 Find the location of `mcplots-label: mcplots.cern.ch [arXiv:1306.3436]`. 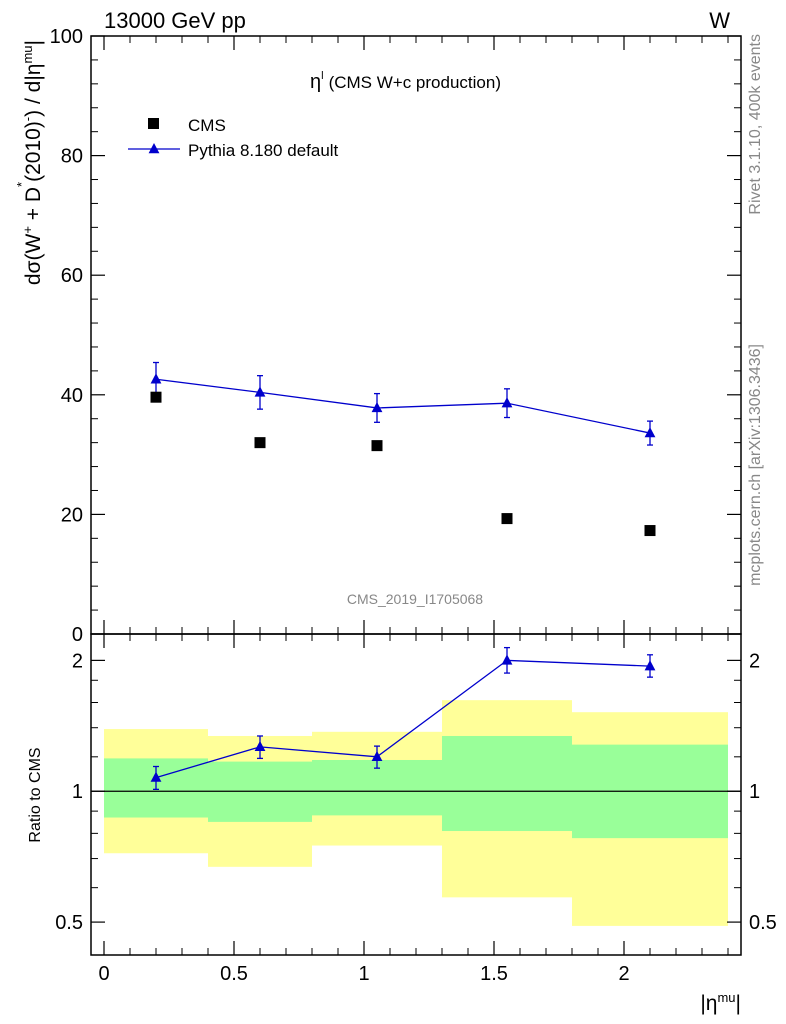

mcplots-label: mcplots.cern.ch [arXiv:1306.3436] is located at coordinates (755, 465).